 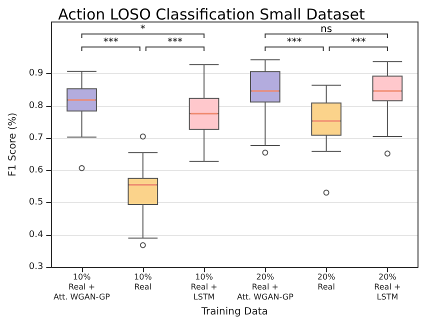 What do you see at coordinates (36, 73) in the screenshot?
I see `y-tick-label: 0.9` at bounding box center [36, 73].